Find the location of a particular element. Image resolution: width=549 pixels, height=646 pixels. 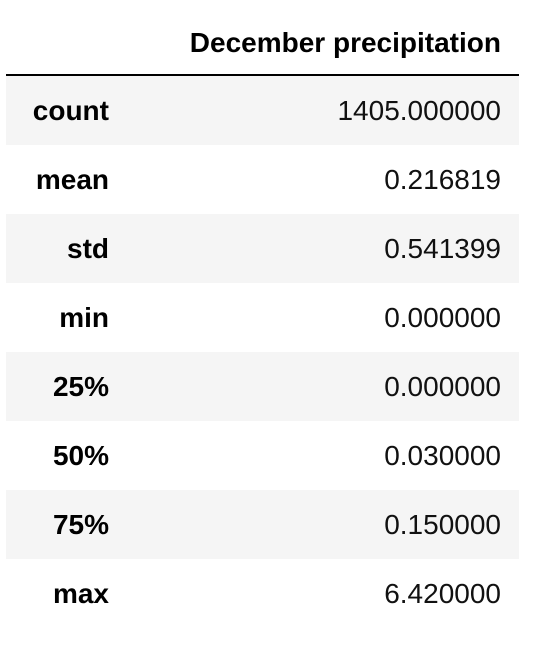

row-label: std is located at coordinates (88, 248).